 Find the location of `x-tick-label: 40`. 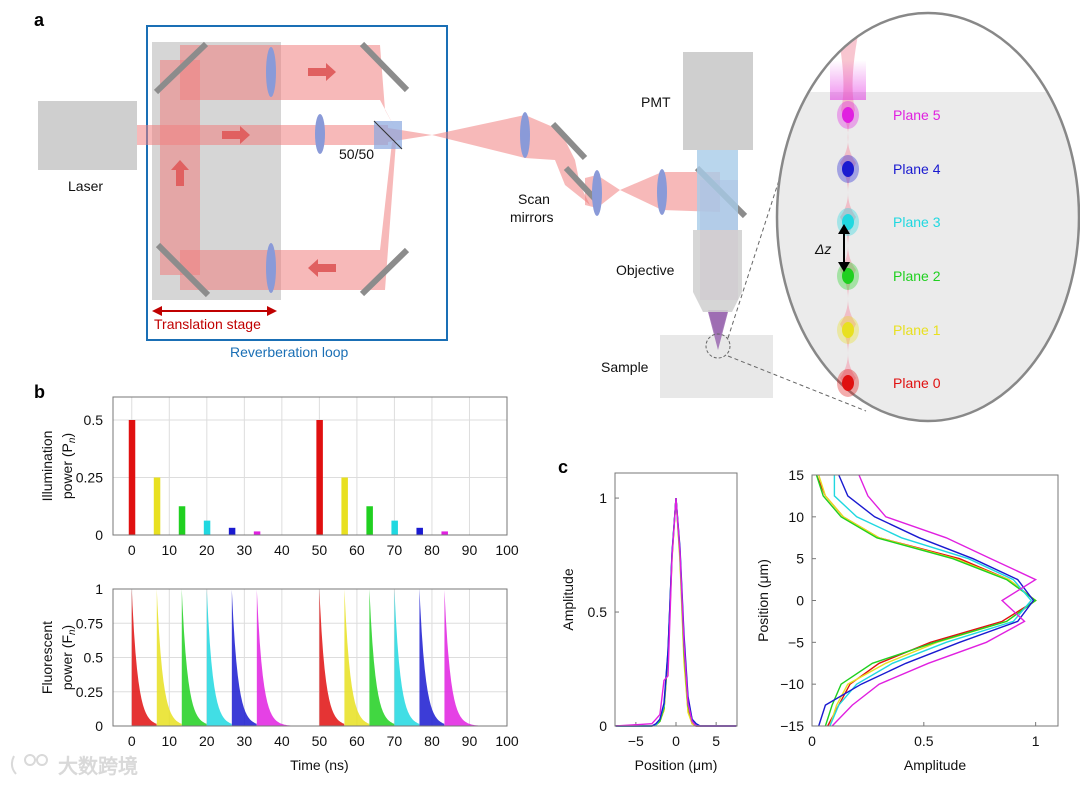

x-tick-label: 40 is located at coordinates (282, 550).